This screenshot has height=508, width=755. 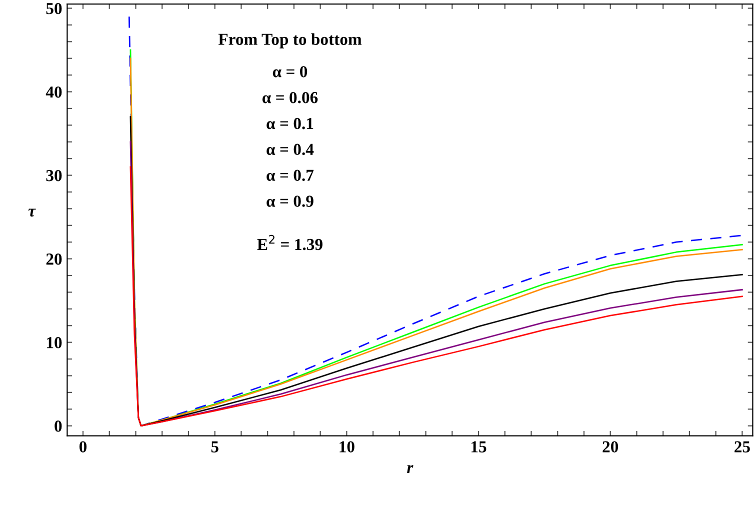 I want to click on annotation: α = 0.9, so click(x=290, y=201).